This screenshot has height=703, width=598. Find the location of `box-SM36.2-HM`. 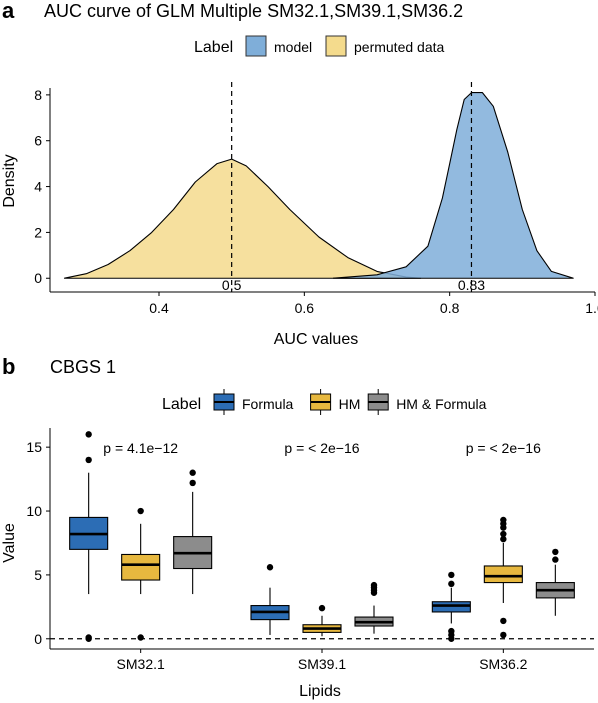

box-SM36.2-HM is located at coordinates (503, 577).